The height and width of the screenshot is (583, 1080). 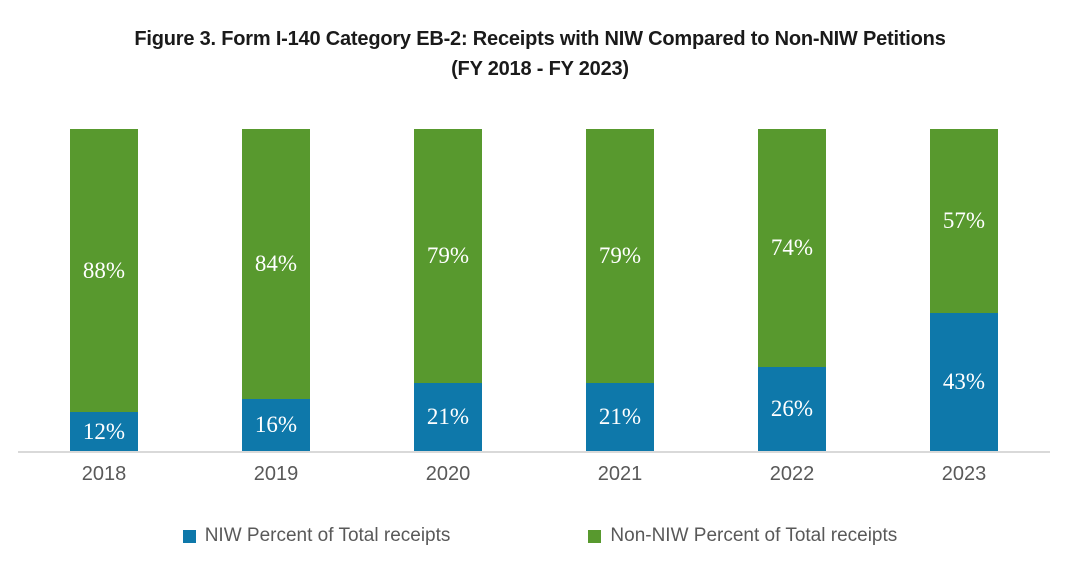 I want to click on bar-column-2020: 79% 21%, so click(x=448, y=290).